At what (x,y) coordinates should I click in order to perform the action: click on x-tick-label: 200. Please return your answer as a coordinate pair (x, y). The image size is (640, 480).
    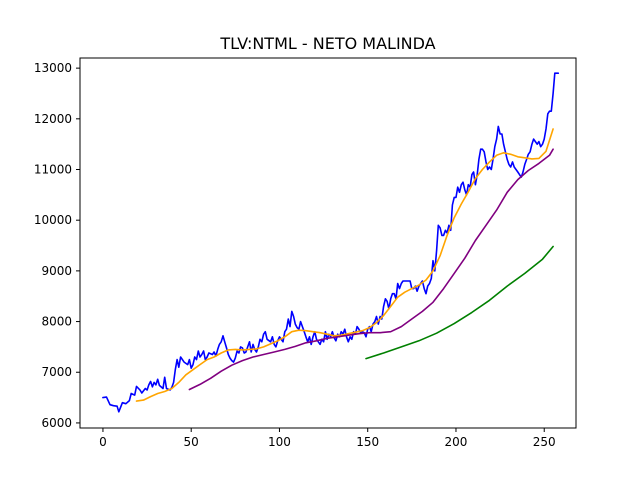
    Looking at the image, I should click on (456, 442).